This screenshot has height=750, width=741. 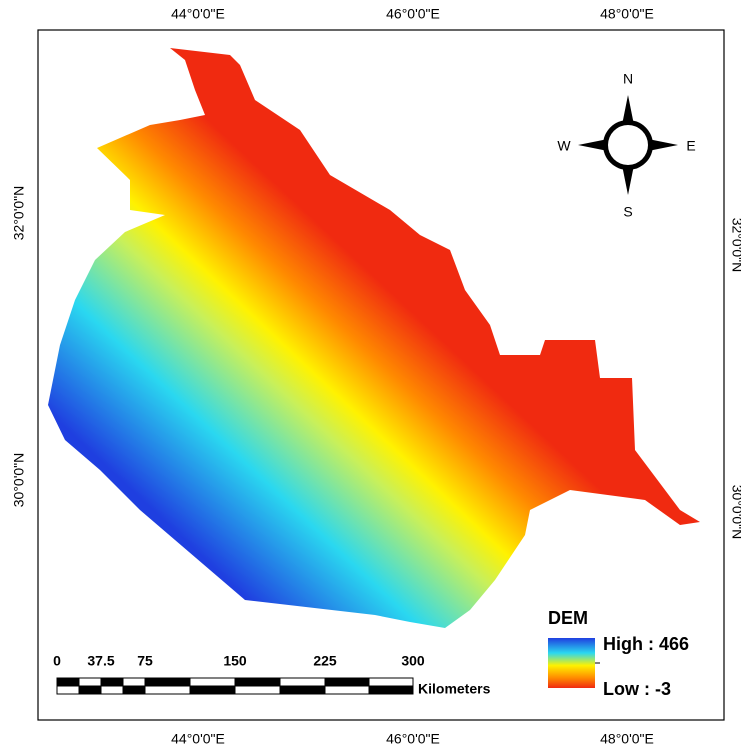 I want to click on legend-label: Low : -3, so click(x=637, y=689).